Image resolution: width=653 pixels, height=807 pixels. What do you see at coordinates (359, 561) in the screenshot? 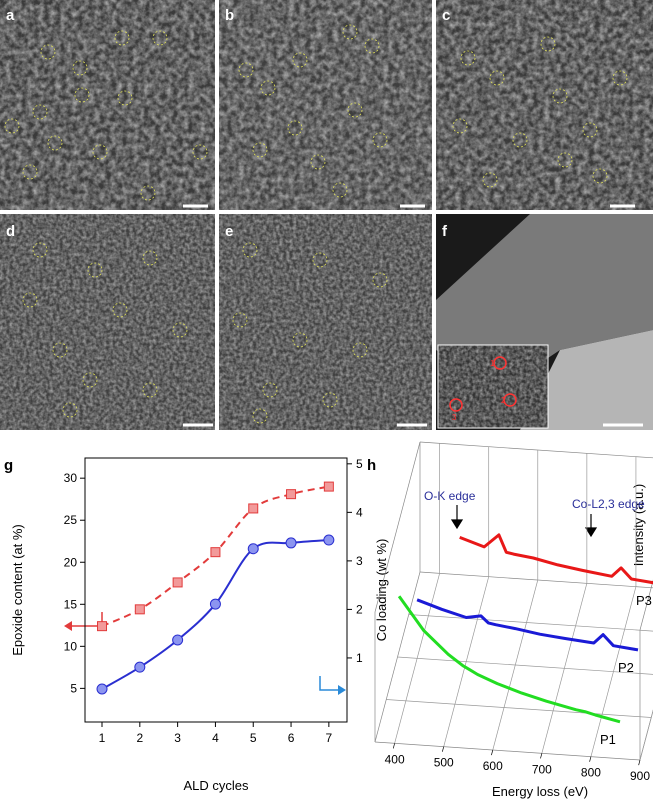
I see `y2-tick-label: 3` at bounding box center [359, 561].